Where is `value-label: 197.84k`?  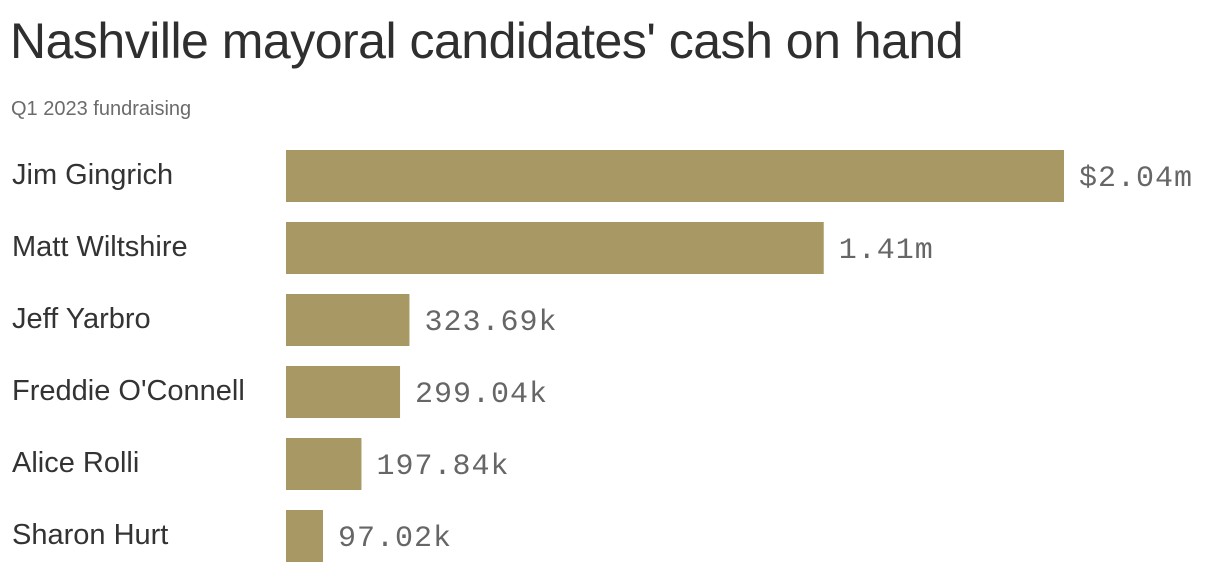 value-label: 197.84k is located at coordinates (442, 467).